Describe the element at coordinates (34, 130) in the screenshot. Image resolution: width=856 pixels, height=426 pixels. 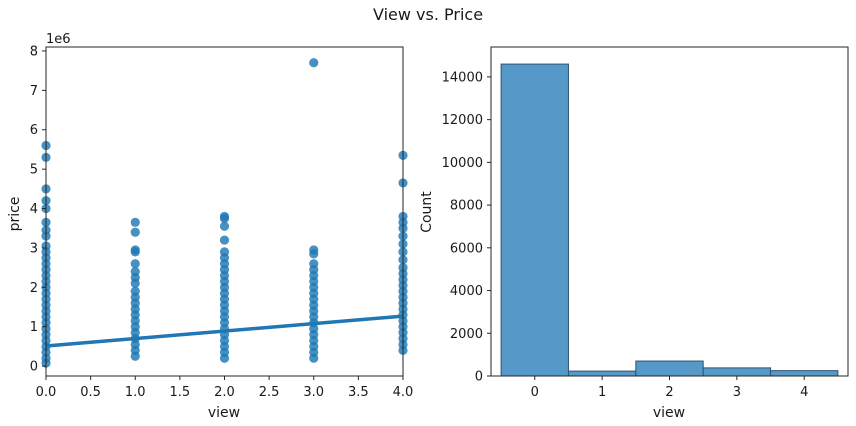
I see `scatter-y-tick-label: 6` at that location.